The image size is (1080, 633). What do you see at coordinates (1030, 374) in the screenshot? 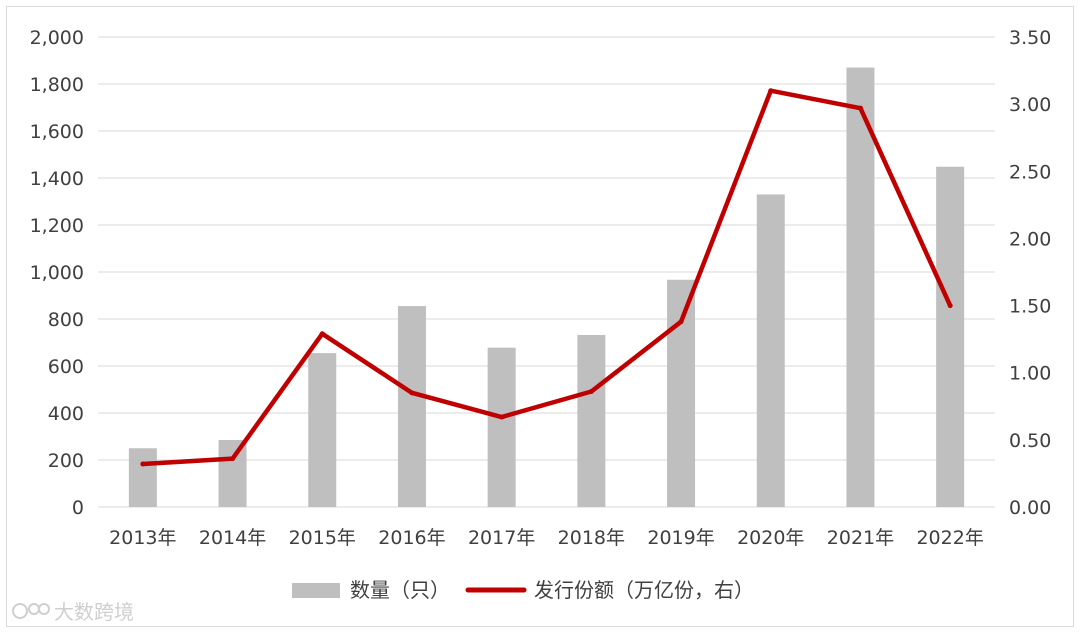
I see `right-tick-label: 1.00` at bounding box center [1030, 374].